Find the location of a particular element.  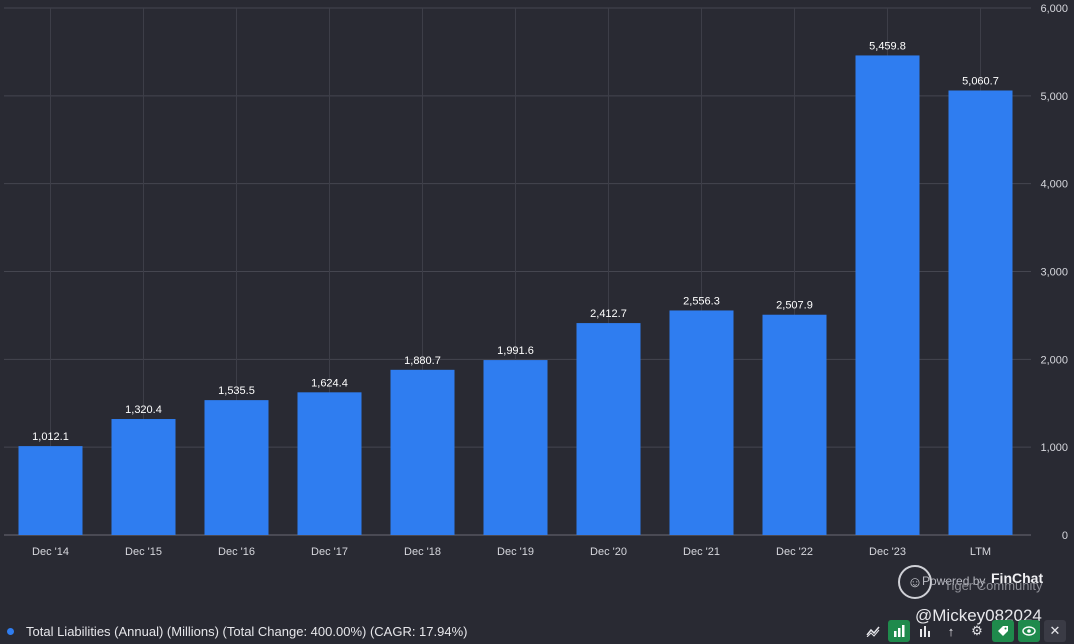

line-chart-icon is located at coordinates (873, 631).